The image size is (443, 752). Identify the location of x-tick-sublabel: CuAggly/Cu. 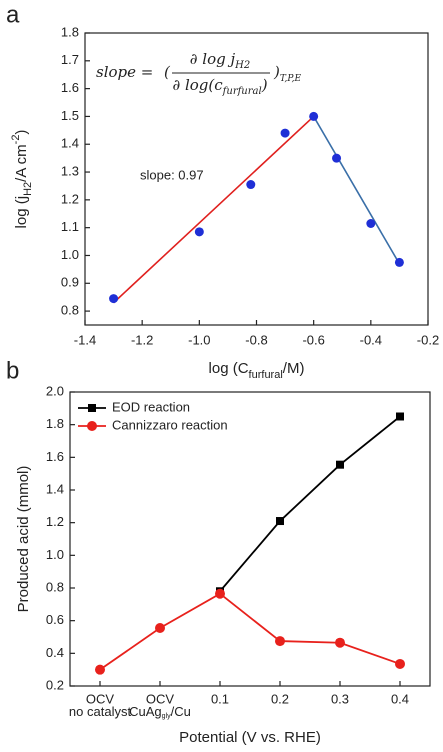
(160, 712).